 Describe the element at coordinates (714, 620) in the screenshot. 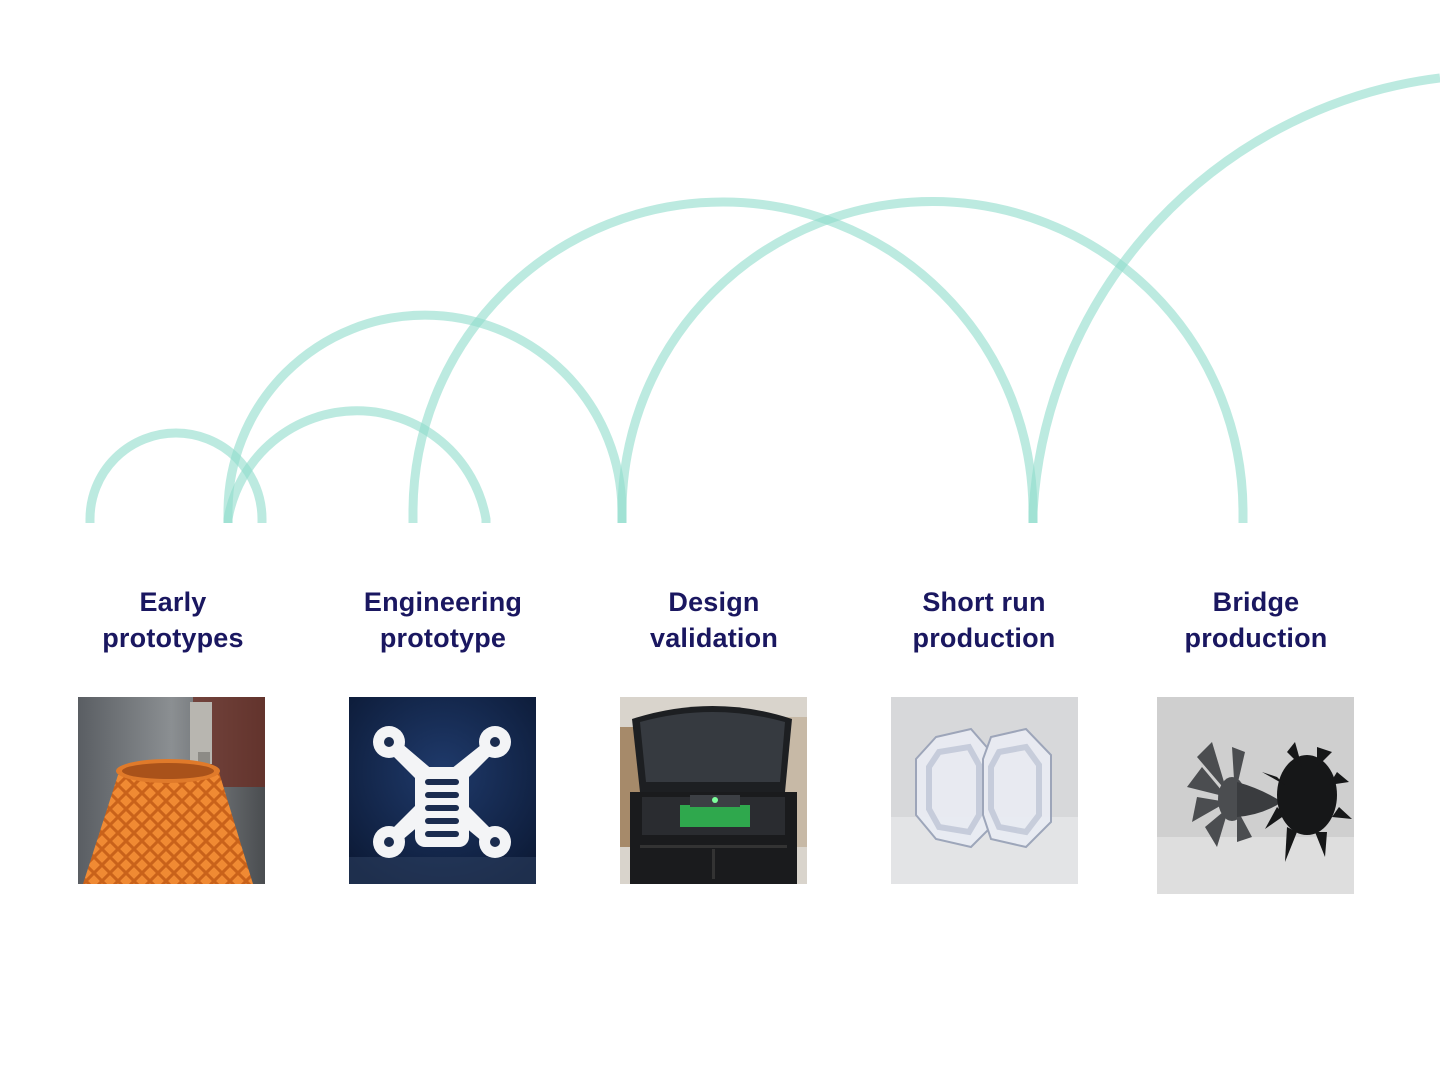

I see `stage-label-design-validation: Design validation` at that location.